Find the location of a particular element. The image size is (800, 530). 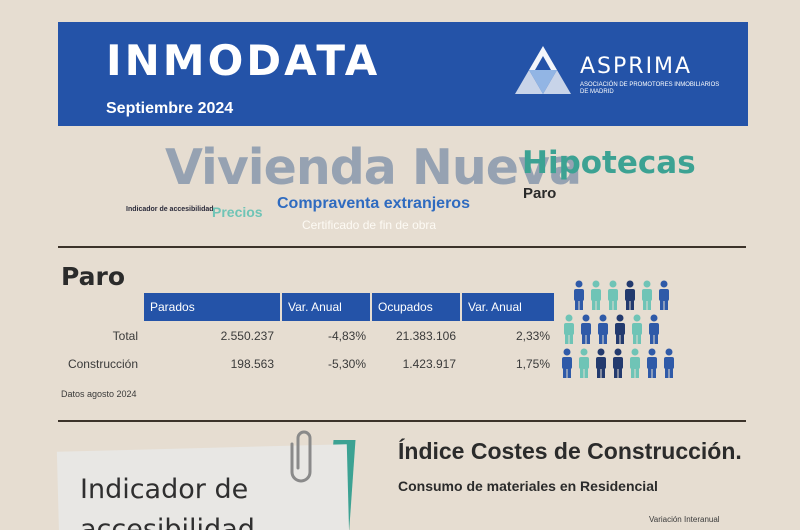

col-header-ocupados: Ocupados is located at coordinates (416, 307).